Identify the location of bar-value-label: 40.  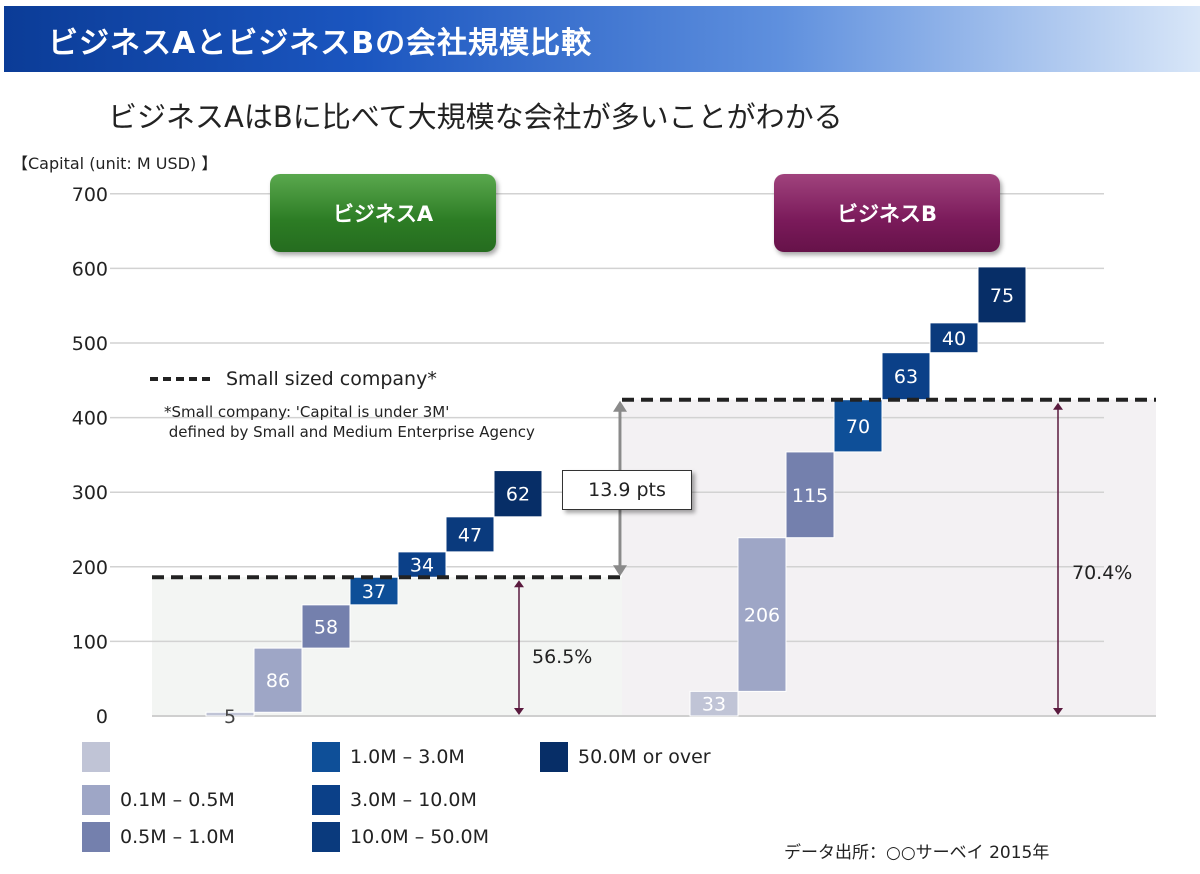
(954, 339).